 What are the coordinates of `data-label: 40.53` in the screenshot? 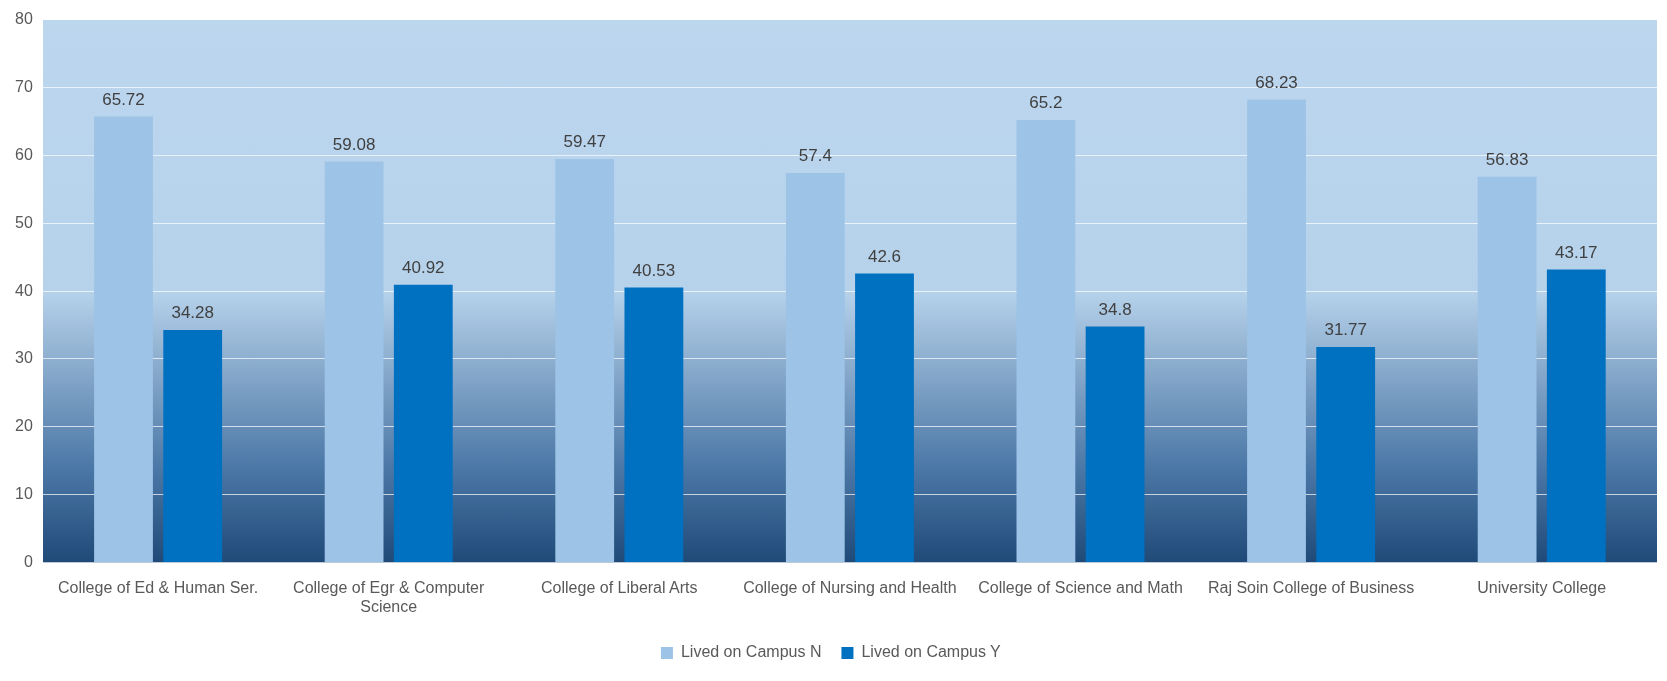 It's located at (654, 270).